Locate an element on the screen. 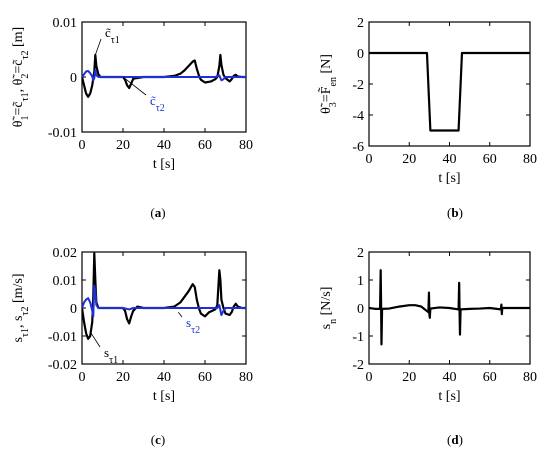 The image size is (550, 459). y-axis-label: θ̃3=F̃en [N] is located at coordinates (327, 84).